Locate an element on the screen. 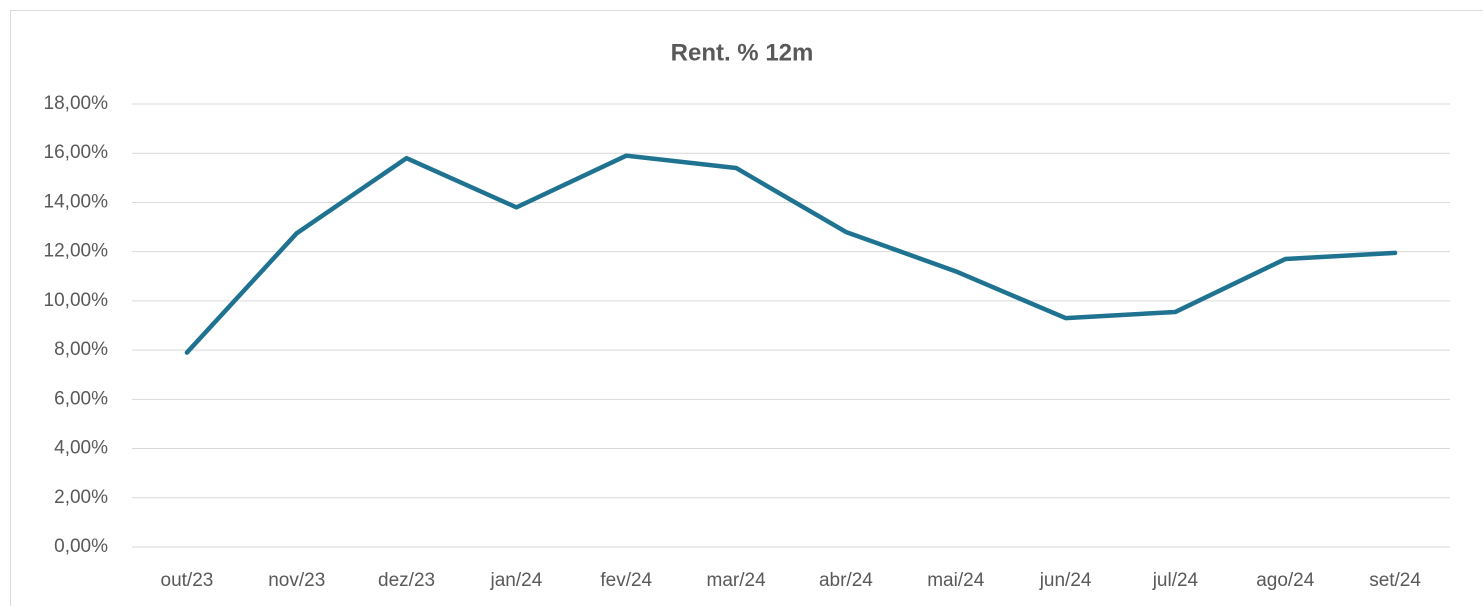 The width and height of the screenshot is (1483, 606). x-tick-label: mar/24 is located at coordinates (737, 580).